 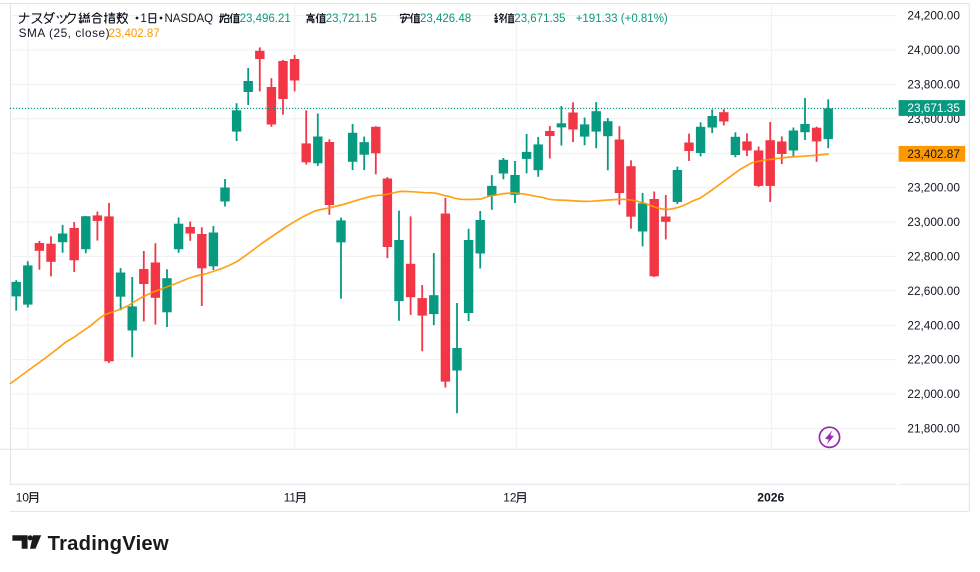 What do you see at coordinates (23, 497) in the screenshot?
I see `svg-text: 10` at bounding box center [23, 497].